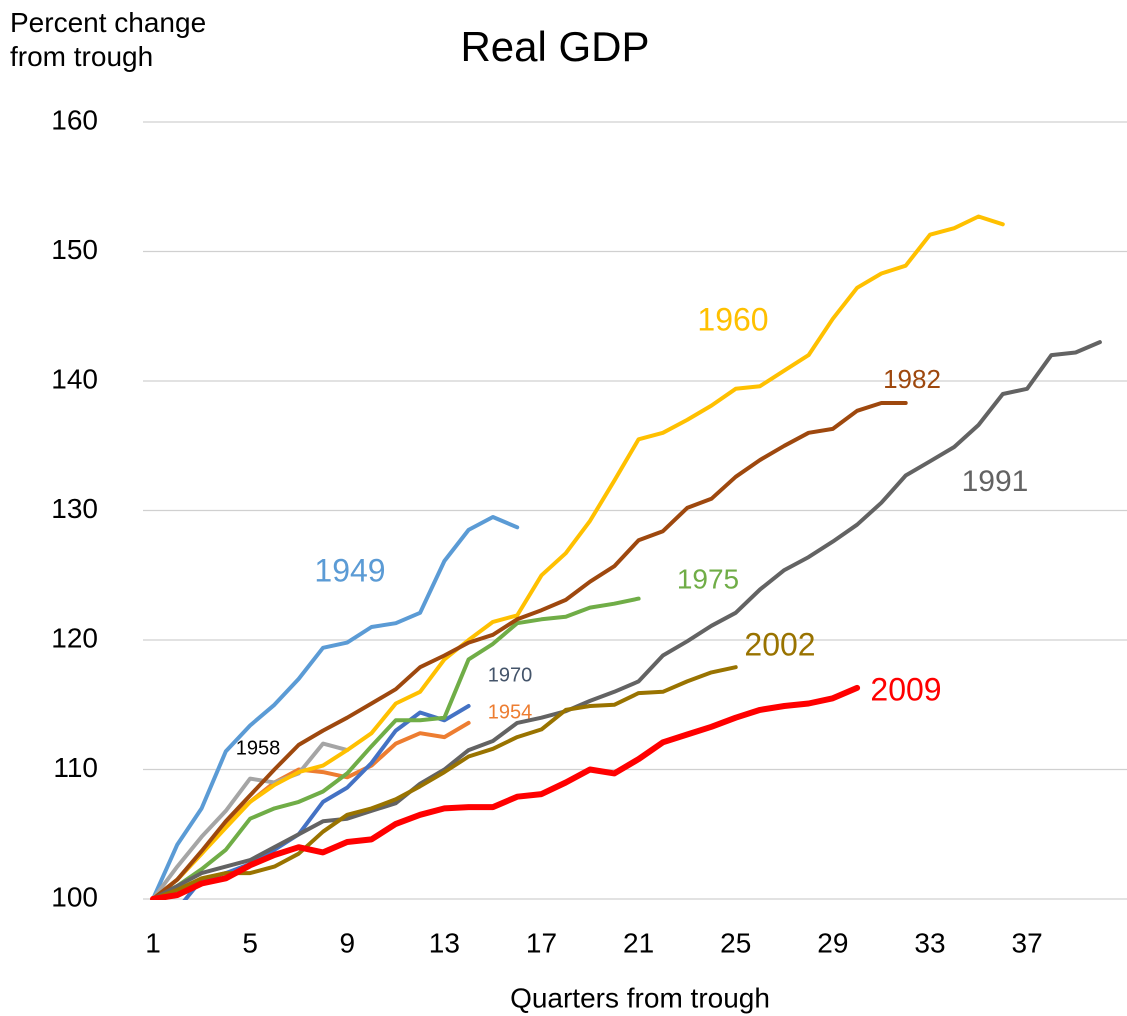 The image size is (1127, 1016). What do you see at coordinates (779, 644) in the screenshot?
I see `series-label: 2002` at bounding box center [779, 644].